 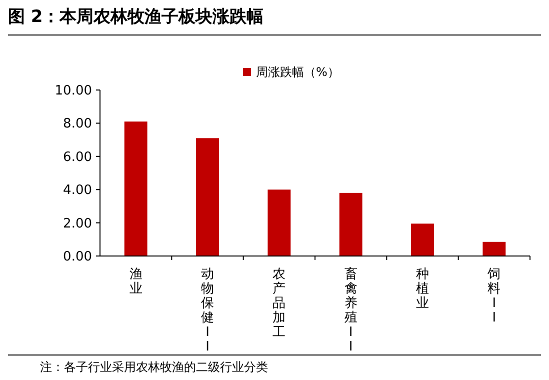 I want to click on y-tick-label: 2.00, so click(x=77, y=224).